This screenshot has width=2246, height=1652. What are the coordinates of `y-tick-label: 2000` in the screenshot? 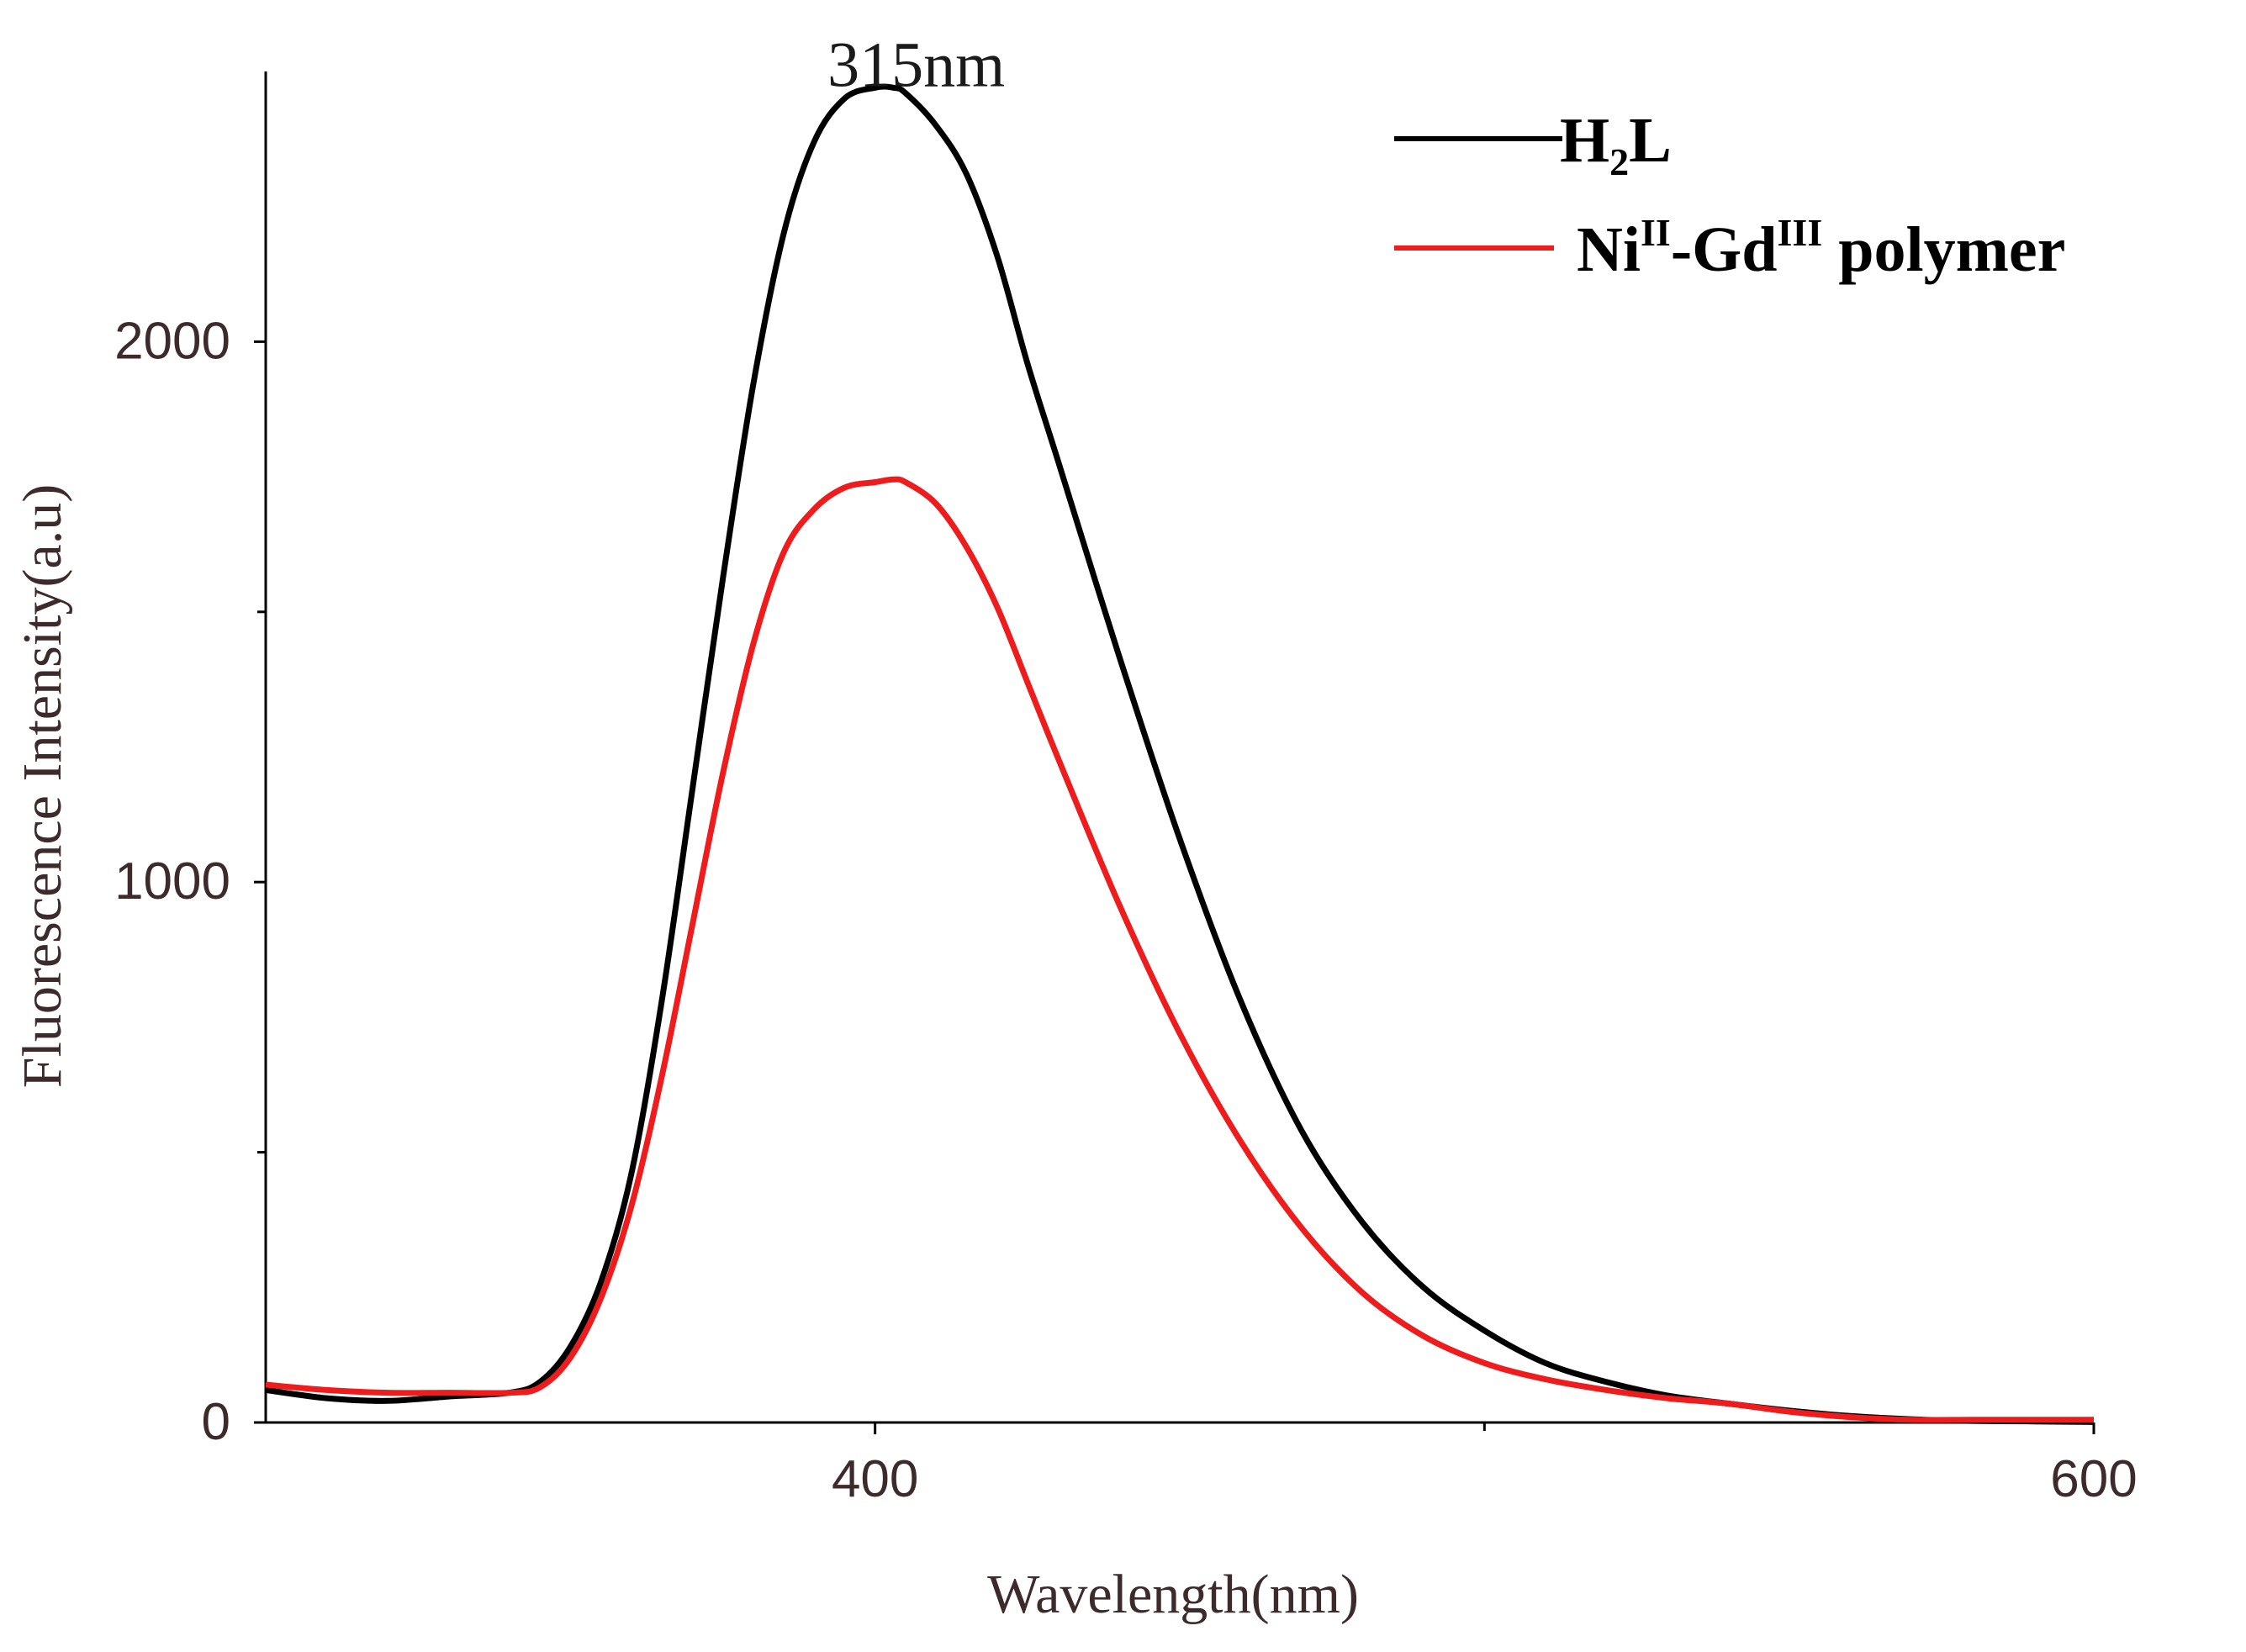 It's located at (172, 341).